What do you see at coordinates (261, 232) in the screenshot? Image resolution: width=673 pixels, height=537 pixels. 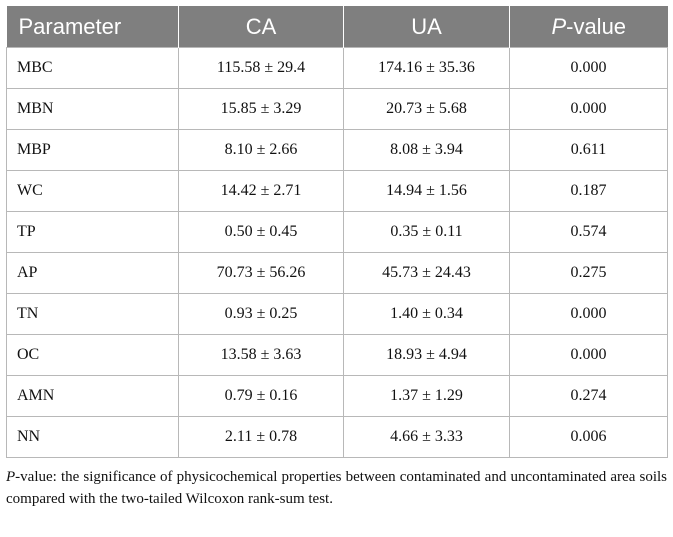 I see `cell-ca: 0.50 ± 0.45` at bounding box center [261, 232].